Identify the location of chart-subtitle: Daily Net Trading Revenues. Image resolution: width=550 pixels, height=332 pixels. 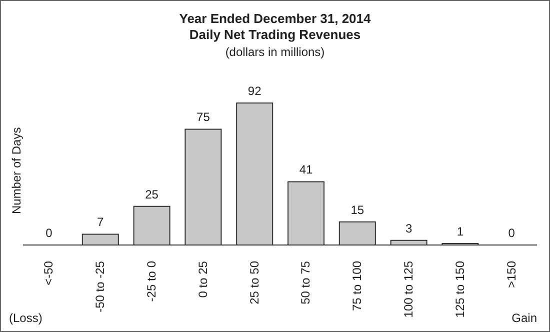
(275, 35).